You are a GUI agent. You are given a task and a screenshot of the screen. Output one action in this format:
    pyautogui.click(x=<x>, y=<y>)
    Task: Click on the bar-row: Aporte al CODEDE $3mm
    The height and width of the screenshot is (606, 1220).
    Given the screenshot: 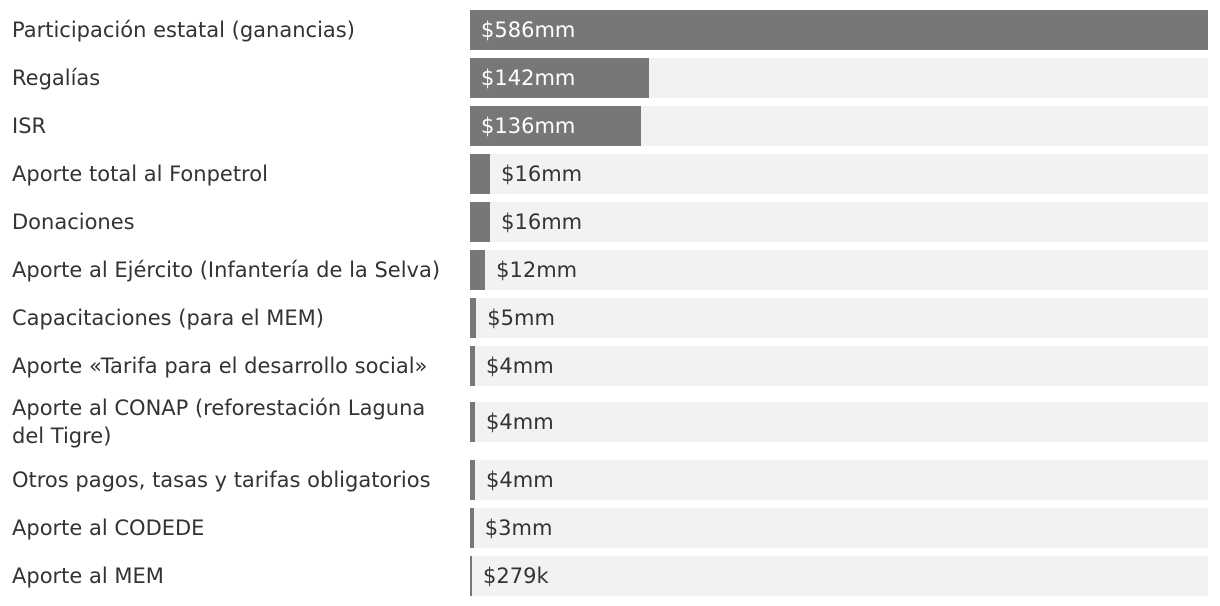 What is the action you would take?
    pyautogui.click(x=610, y=528)
    